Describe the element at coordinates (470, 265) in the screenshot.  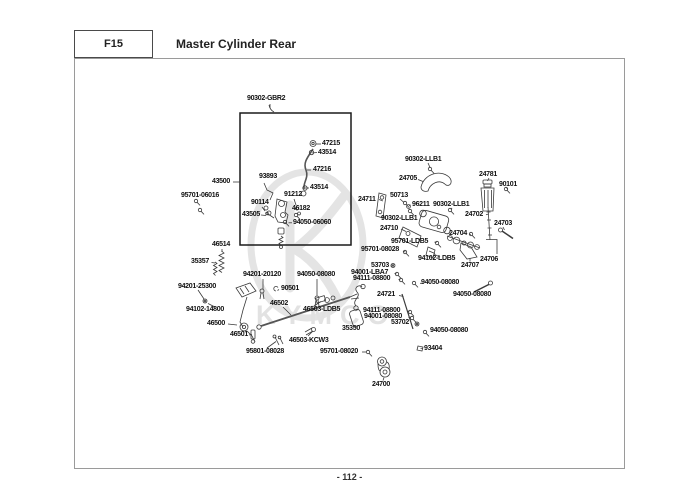
I see `part-label-24707: 24707` at that location.